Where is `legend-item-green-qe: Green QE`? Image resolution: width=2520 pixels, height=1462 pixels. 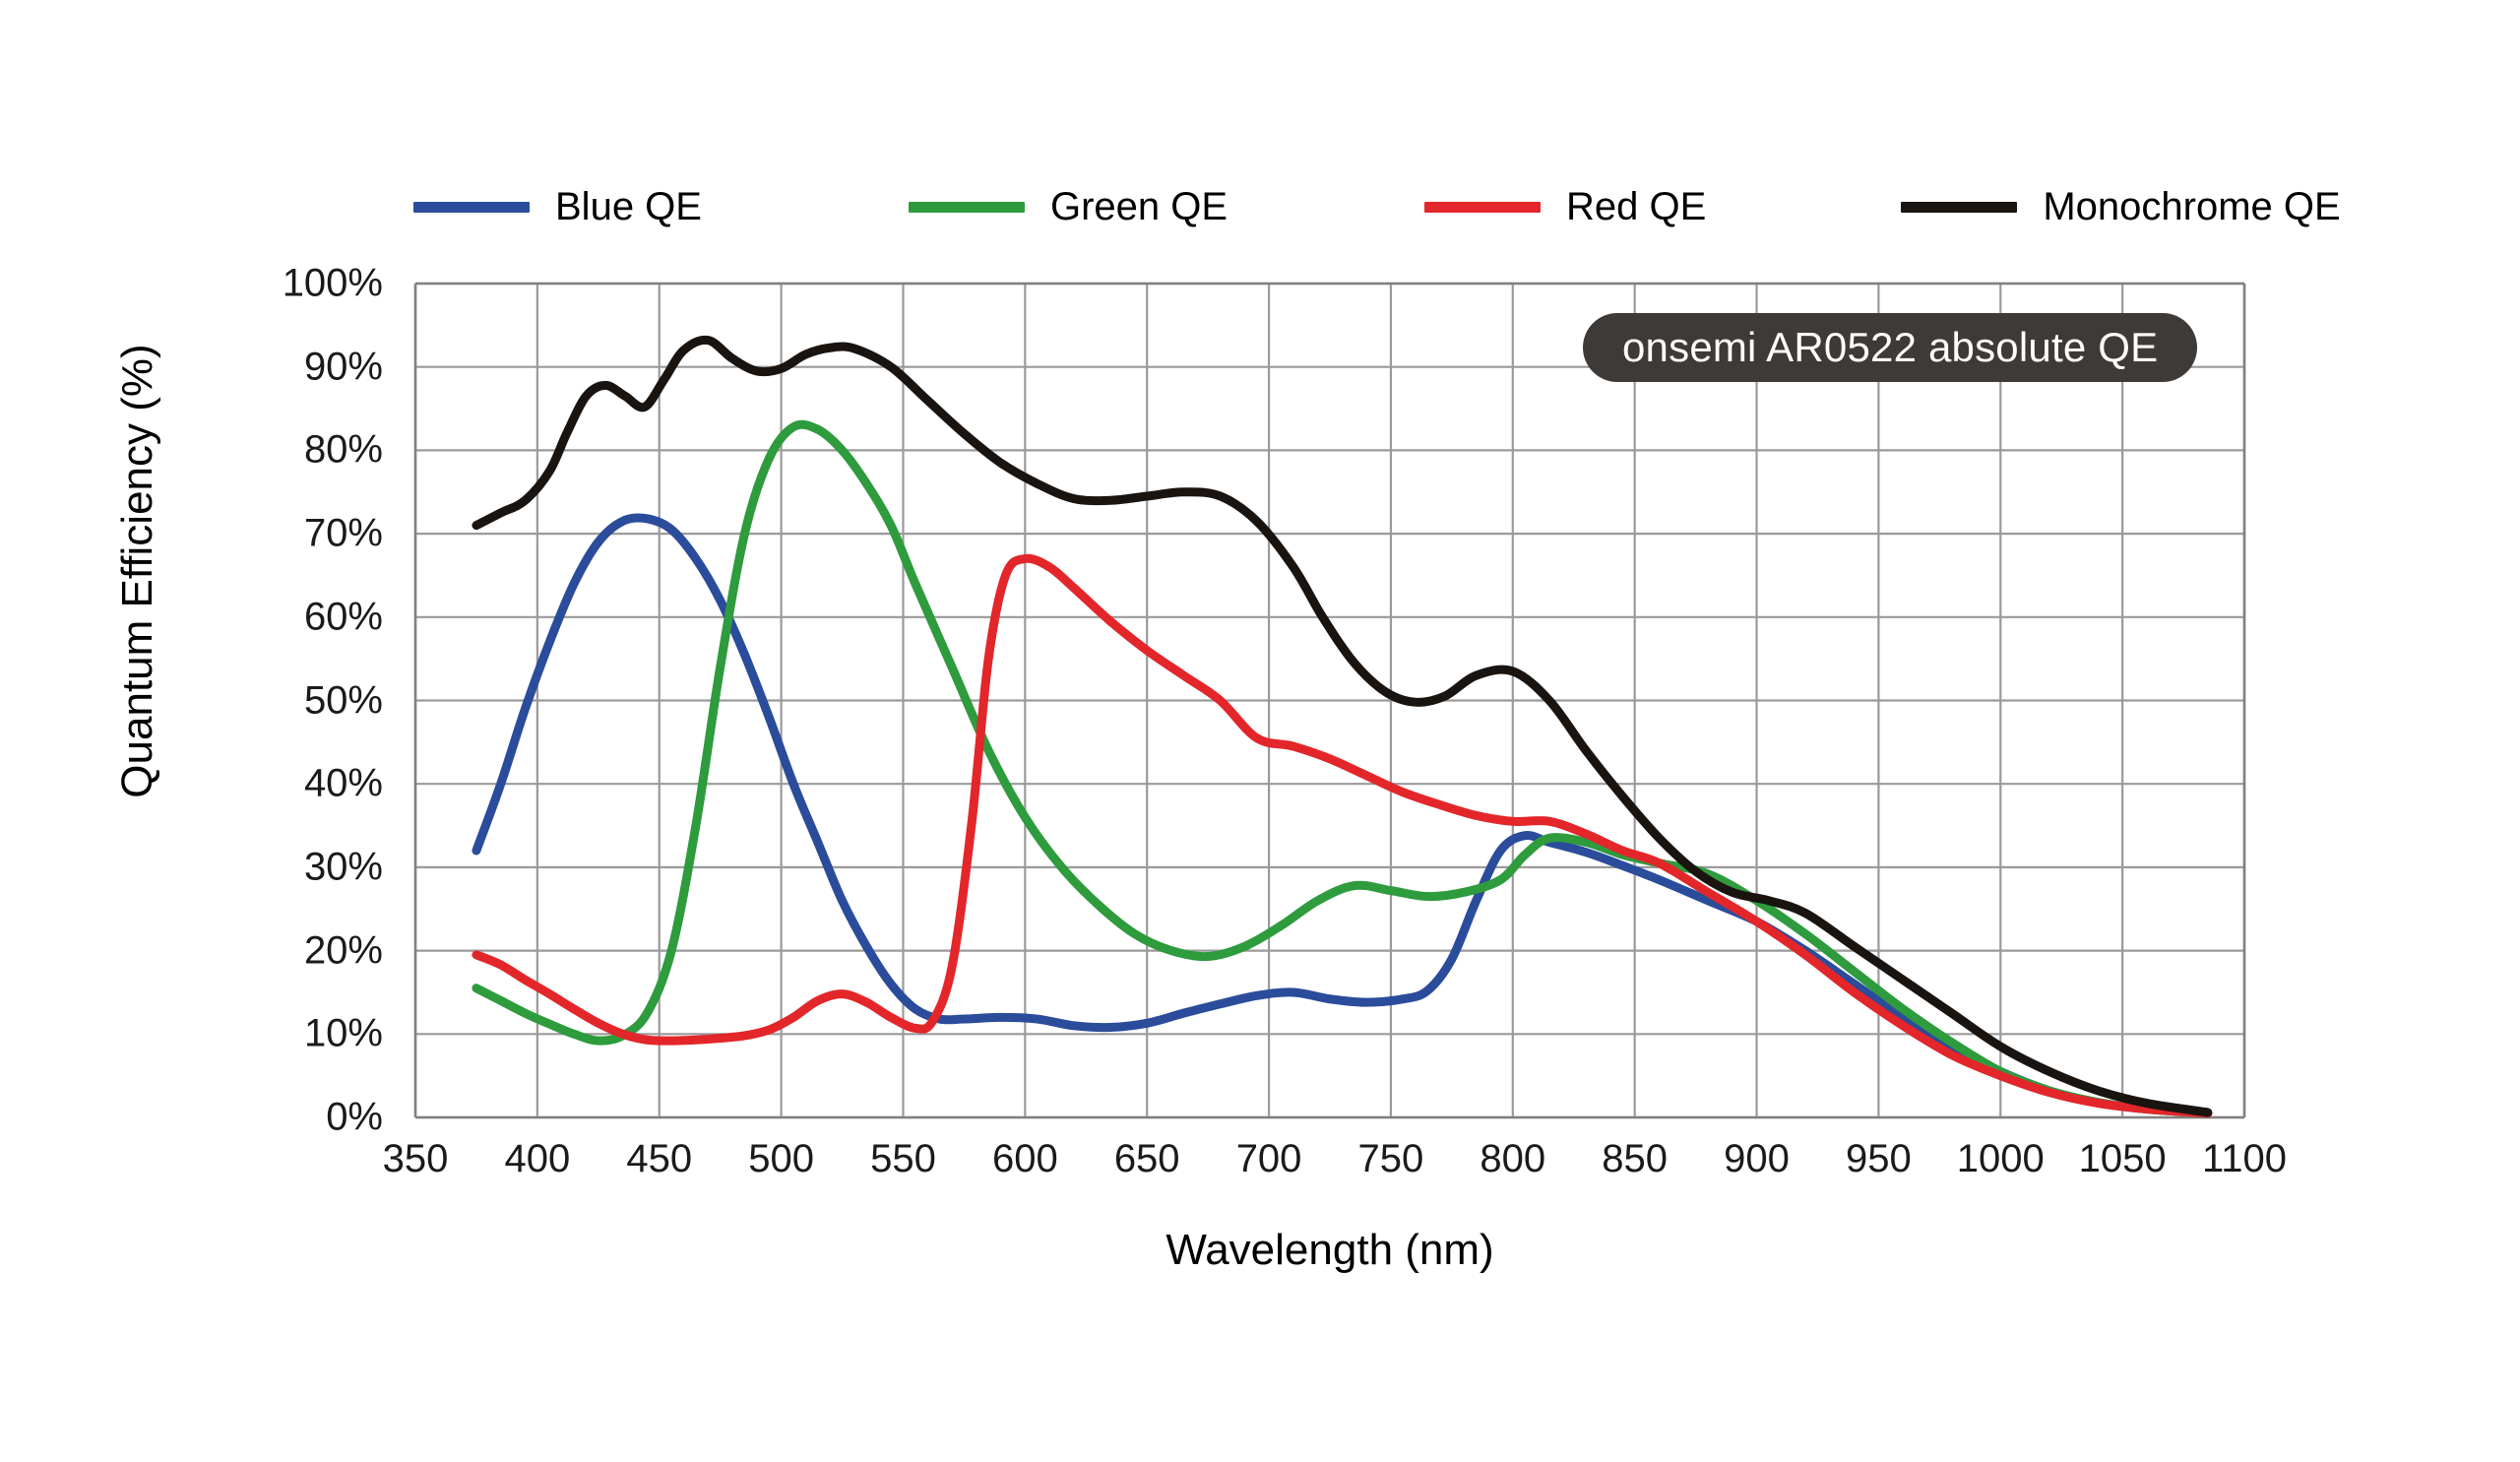 legend-item-green-qe: Green QE is located at coordinates (1068, 206).